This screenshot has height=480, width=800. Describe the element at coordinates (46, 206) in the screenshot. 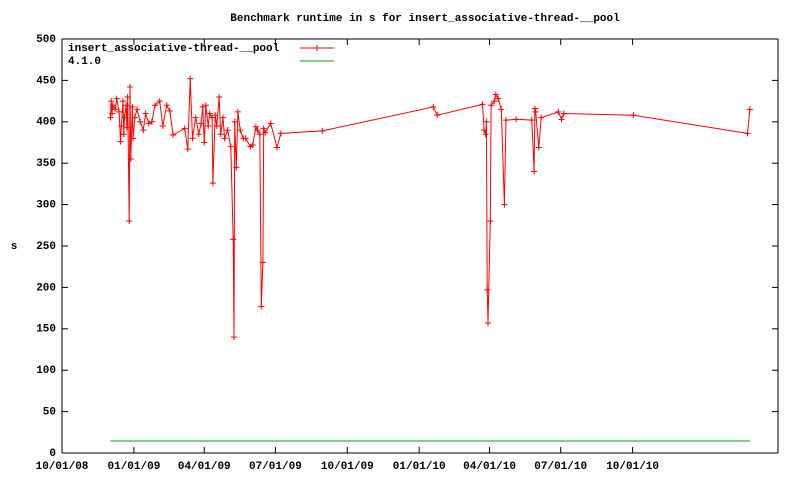

I see `y-tick-label: 300` at that location.